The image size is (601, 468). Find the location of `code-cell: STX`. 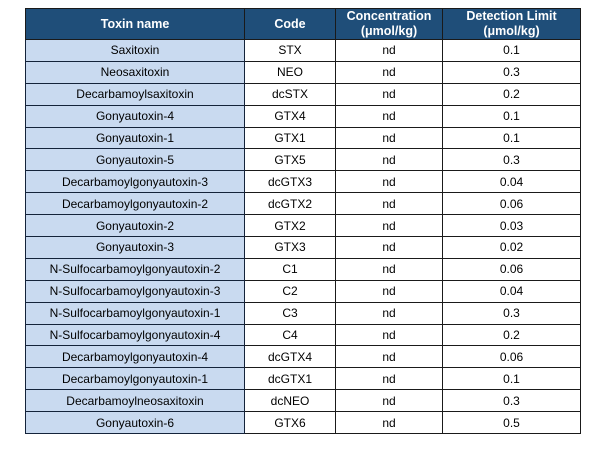

code-cell: STX is located at coordinates (290, 50).